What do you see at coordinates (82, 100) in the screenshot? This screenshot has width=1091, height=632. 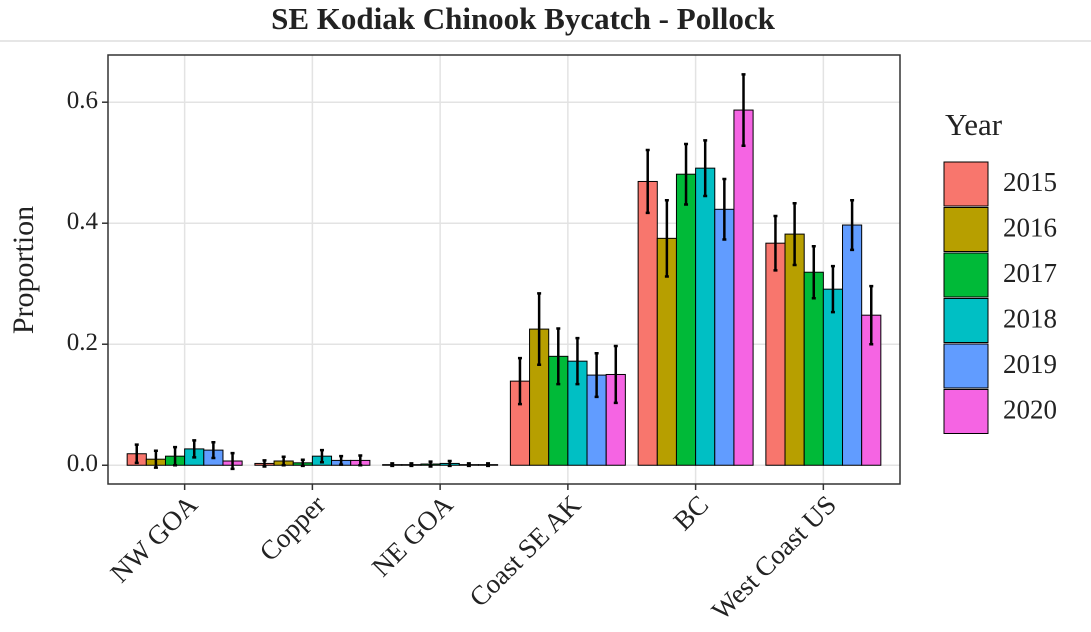 I see `y-tick-label: 0.6` at bounding box center [82, 100].